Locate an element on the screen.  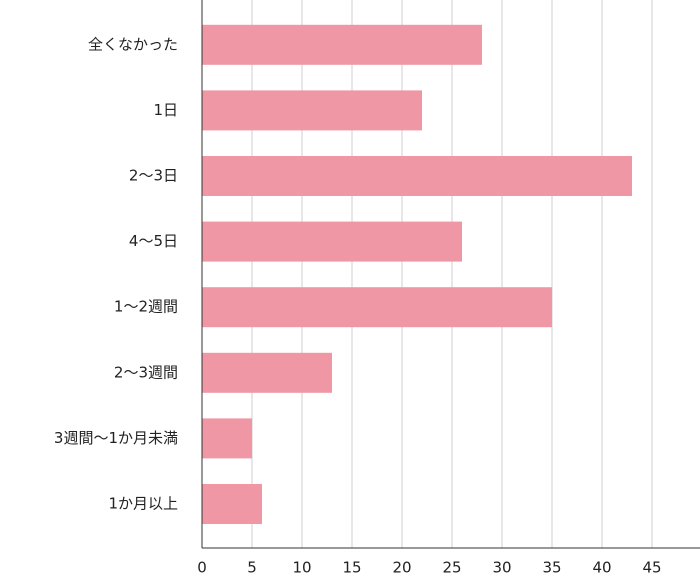
y-tick-label: 2～3日 is located at coordinates (153, 176).